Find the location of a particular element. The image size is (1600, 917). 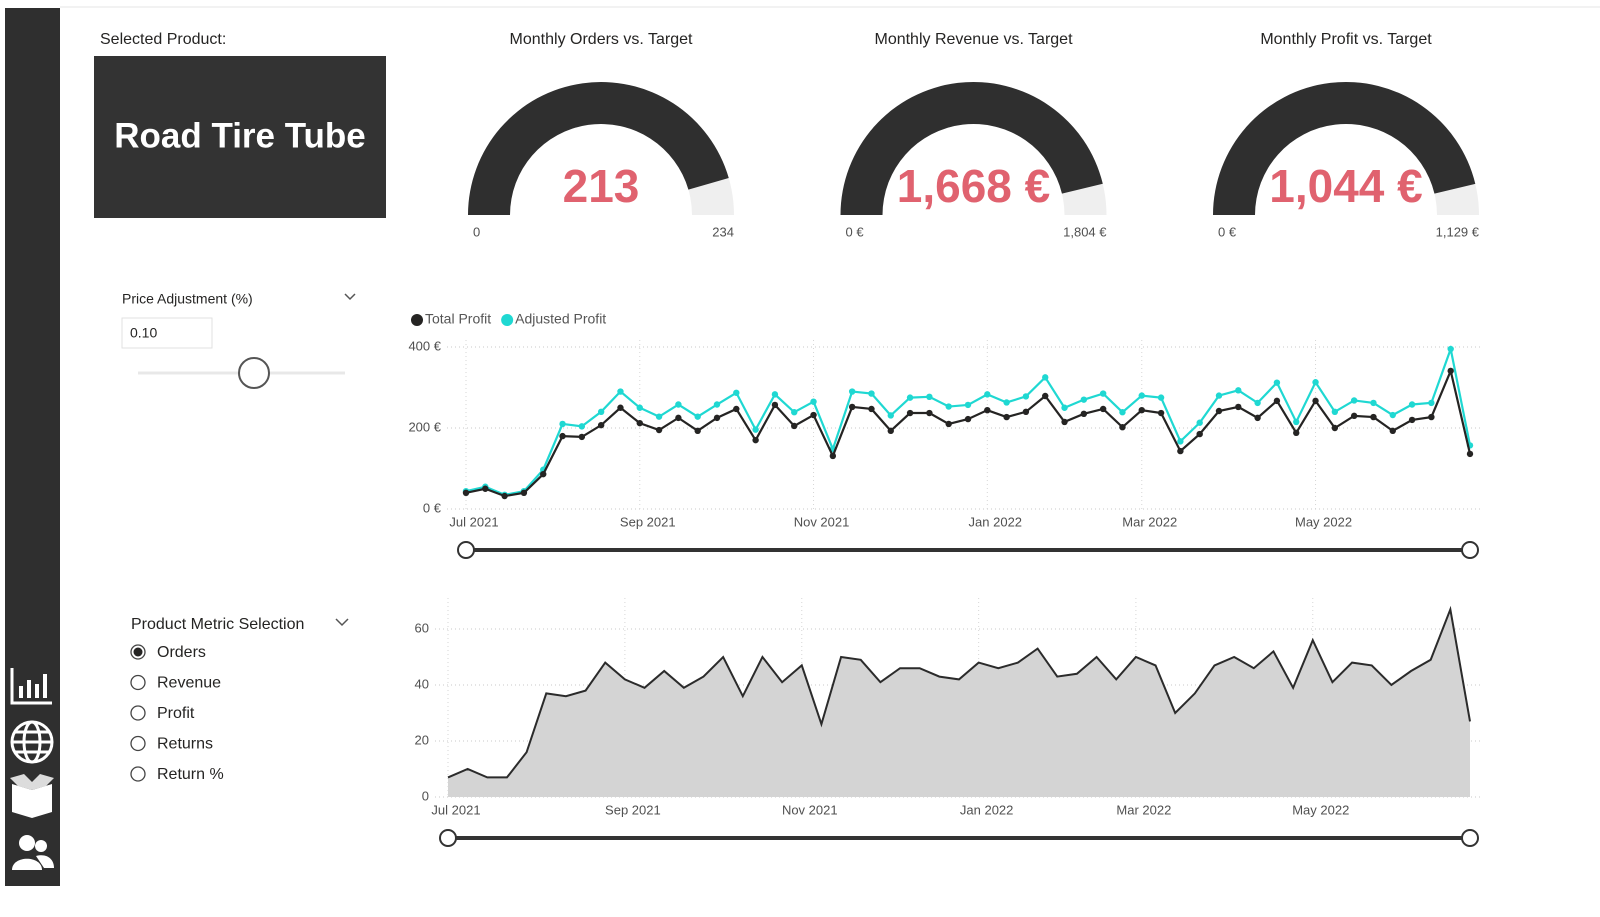

gauge-max-label: 234 is located at coordinates (723, 231).